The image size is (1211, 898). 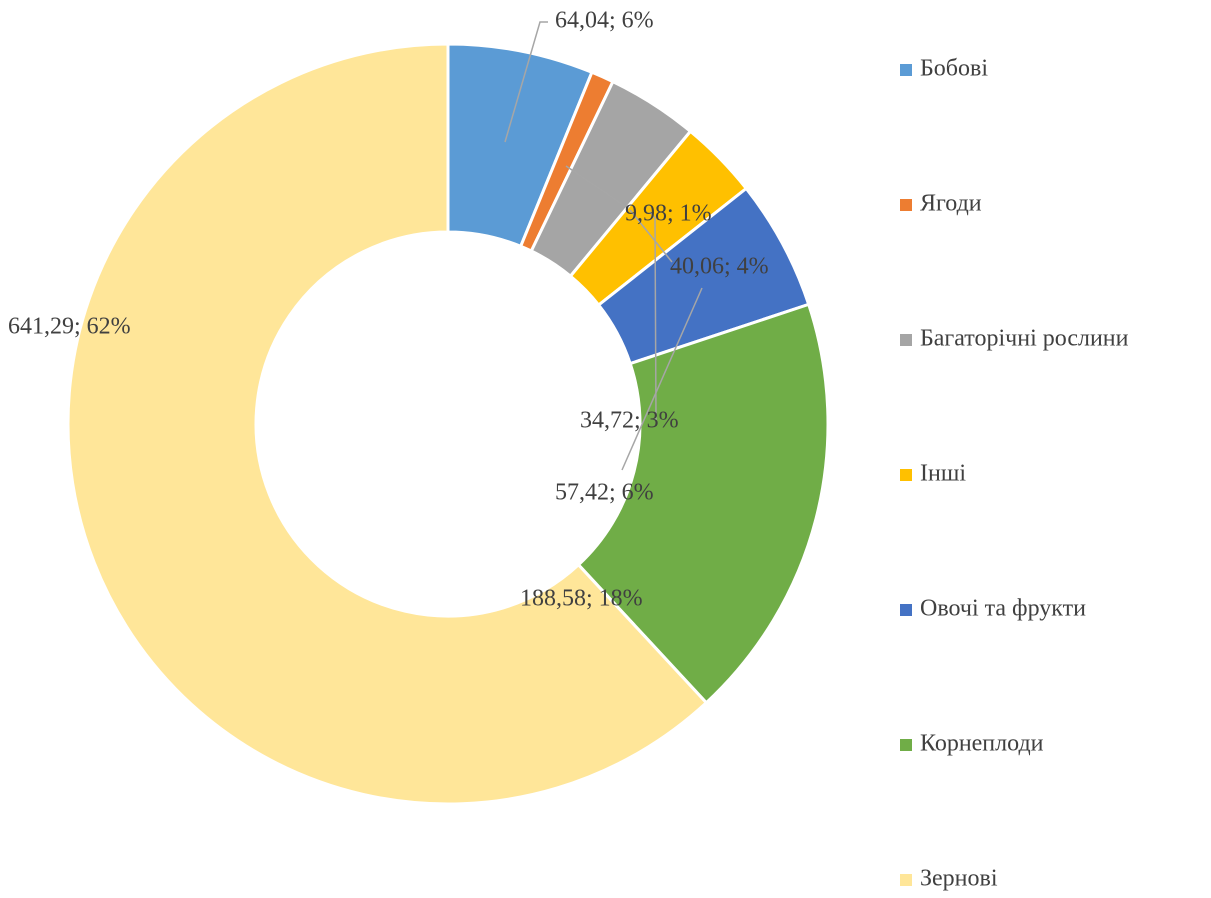 I want to click on legend-label: Бобові, so click(x=954, y=69).